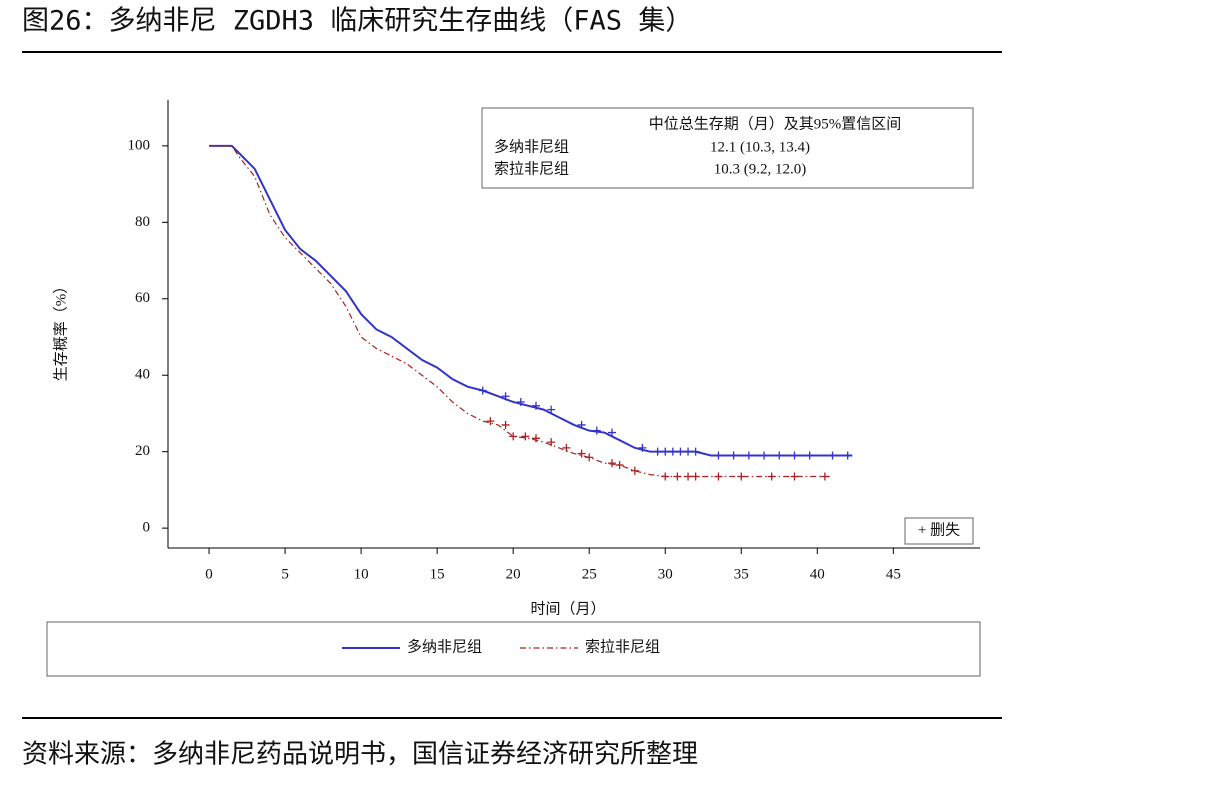  I want to click on legend-label: 多纳非尼组, so click(444, 646).